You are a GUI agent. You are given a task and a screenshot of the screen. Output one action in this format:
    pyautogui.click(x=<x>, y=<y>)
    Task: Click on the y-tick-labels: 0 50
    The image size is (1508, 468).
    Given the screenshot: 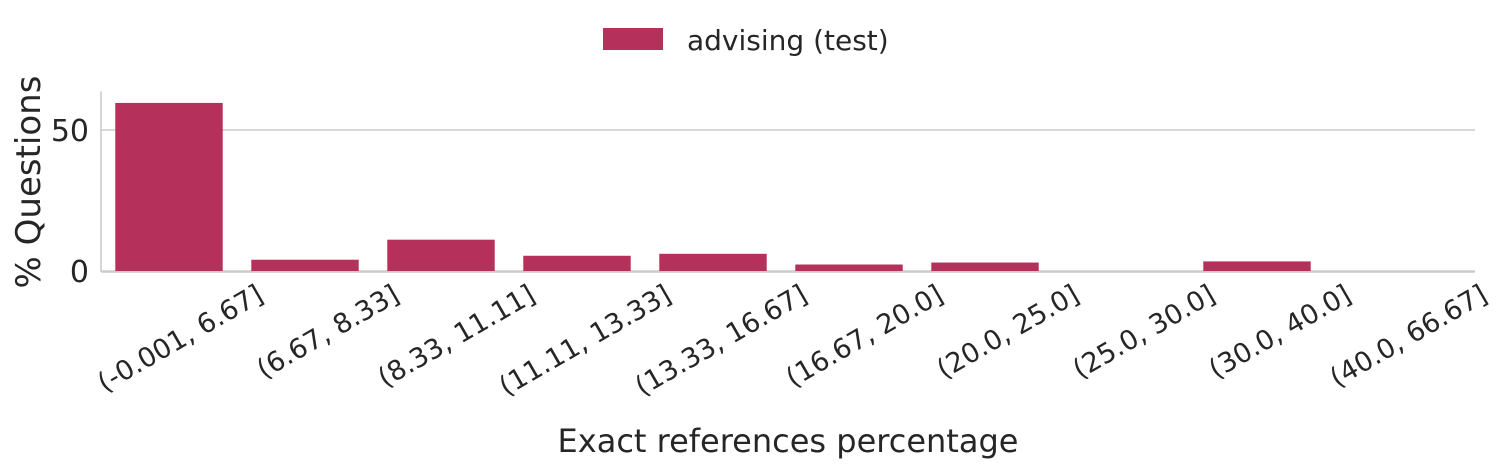 What is the action you would take?
    pyautogui.click(x=70, y=202)
    